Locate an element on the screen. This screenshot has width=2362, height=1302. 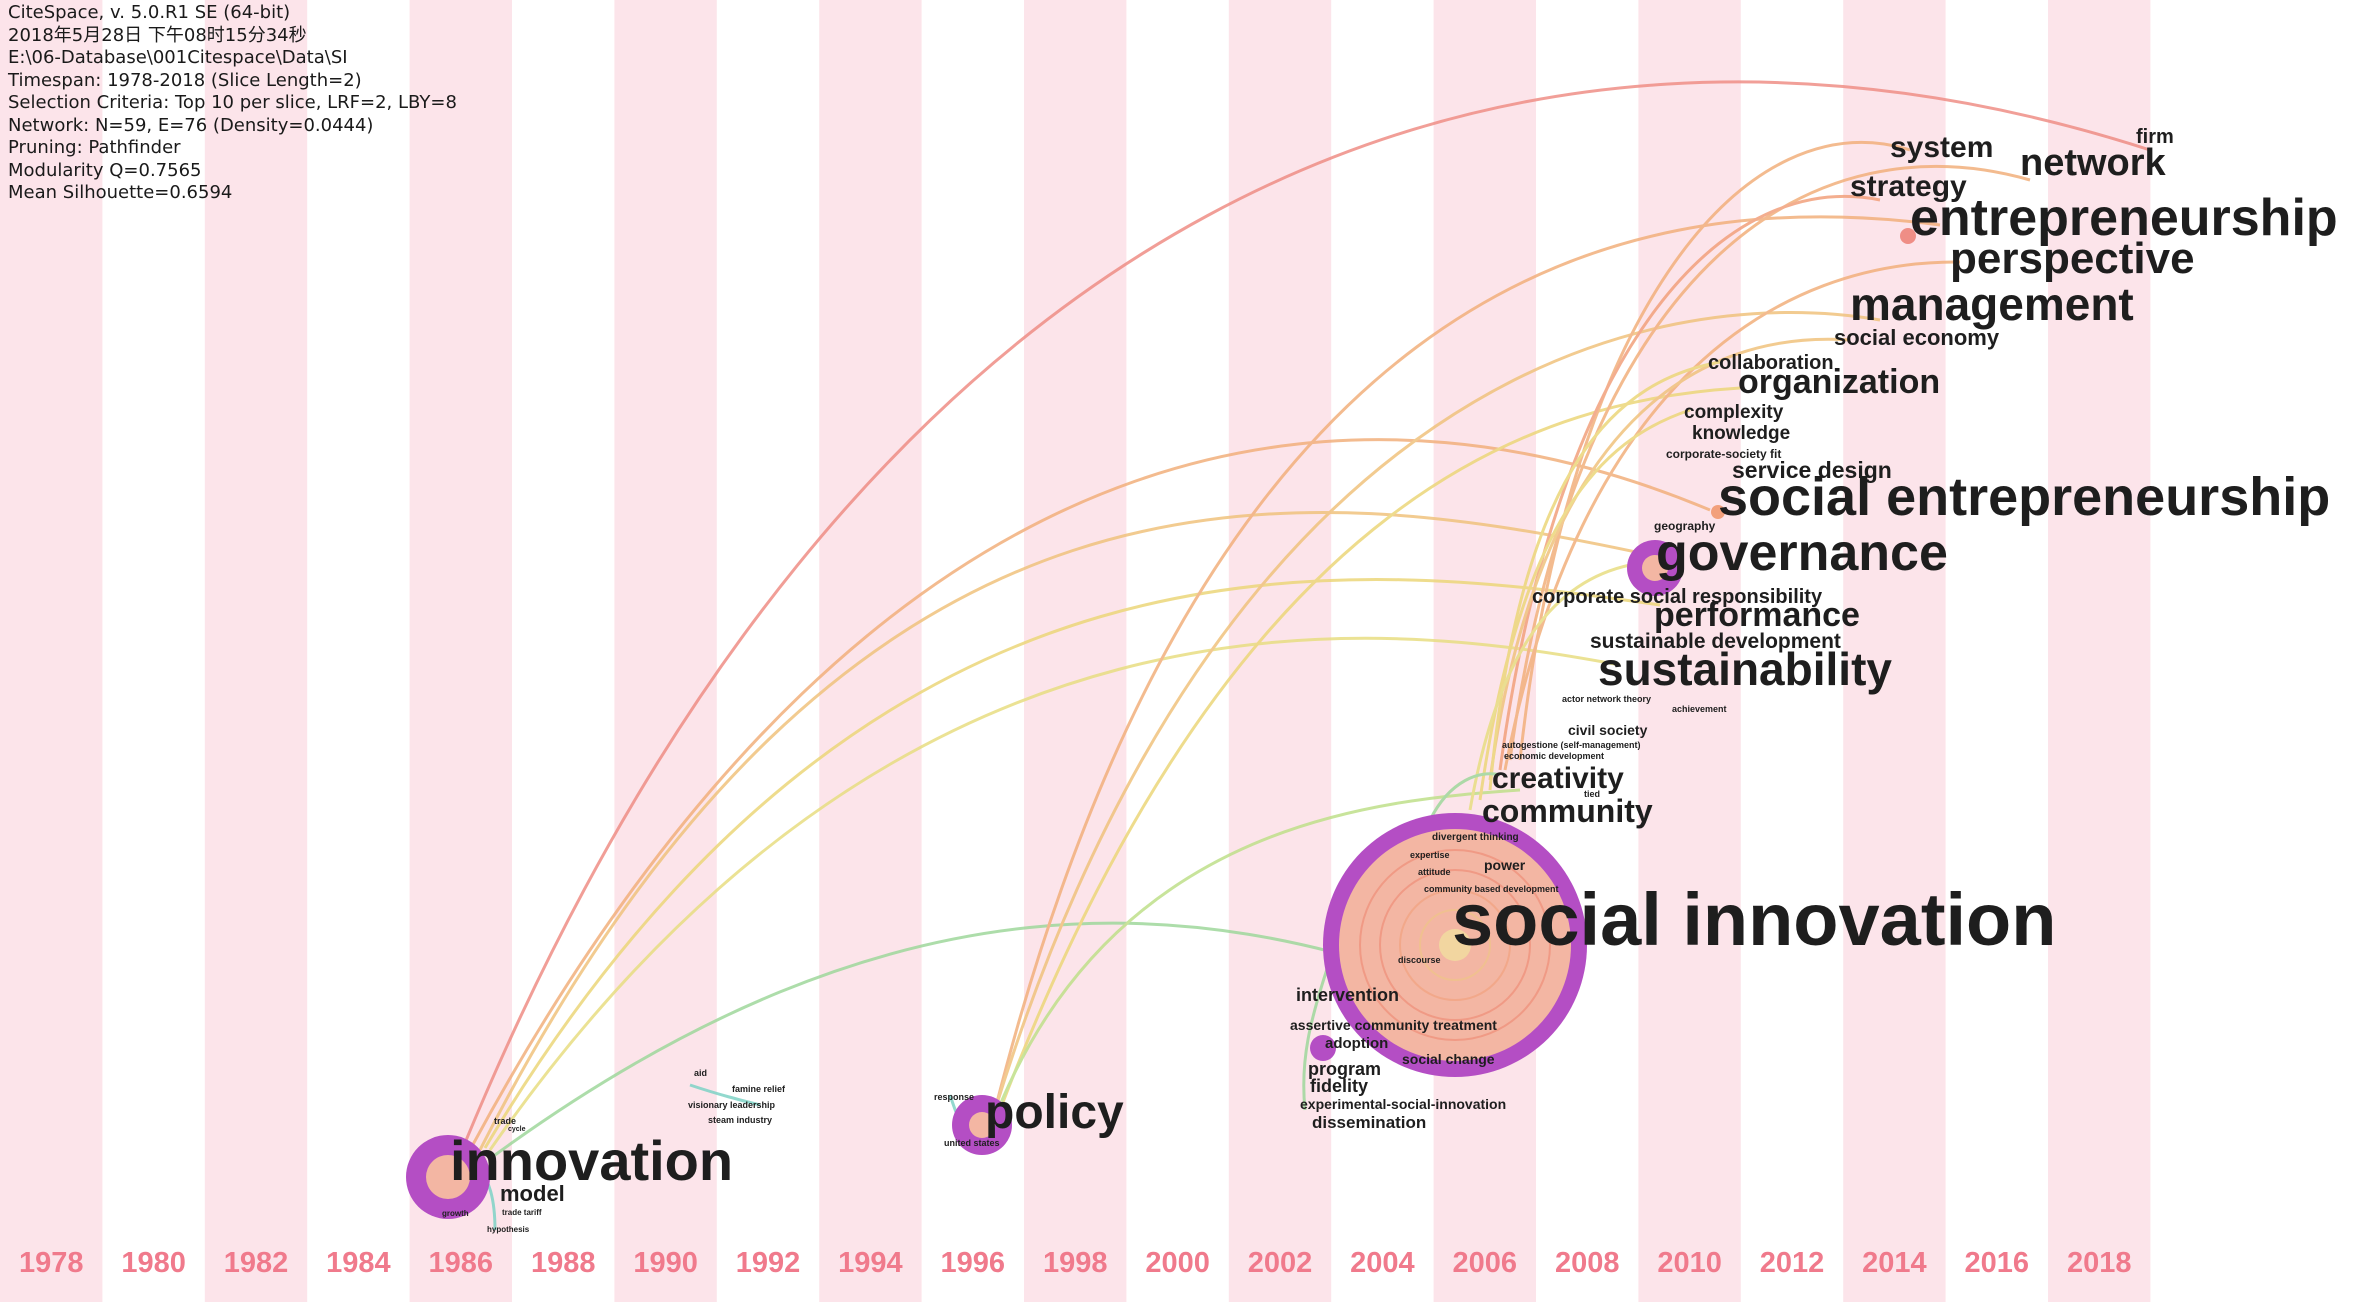
label-discourse: discourse is located at coordinates (1419, 960).